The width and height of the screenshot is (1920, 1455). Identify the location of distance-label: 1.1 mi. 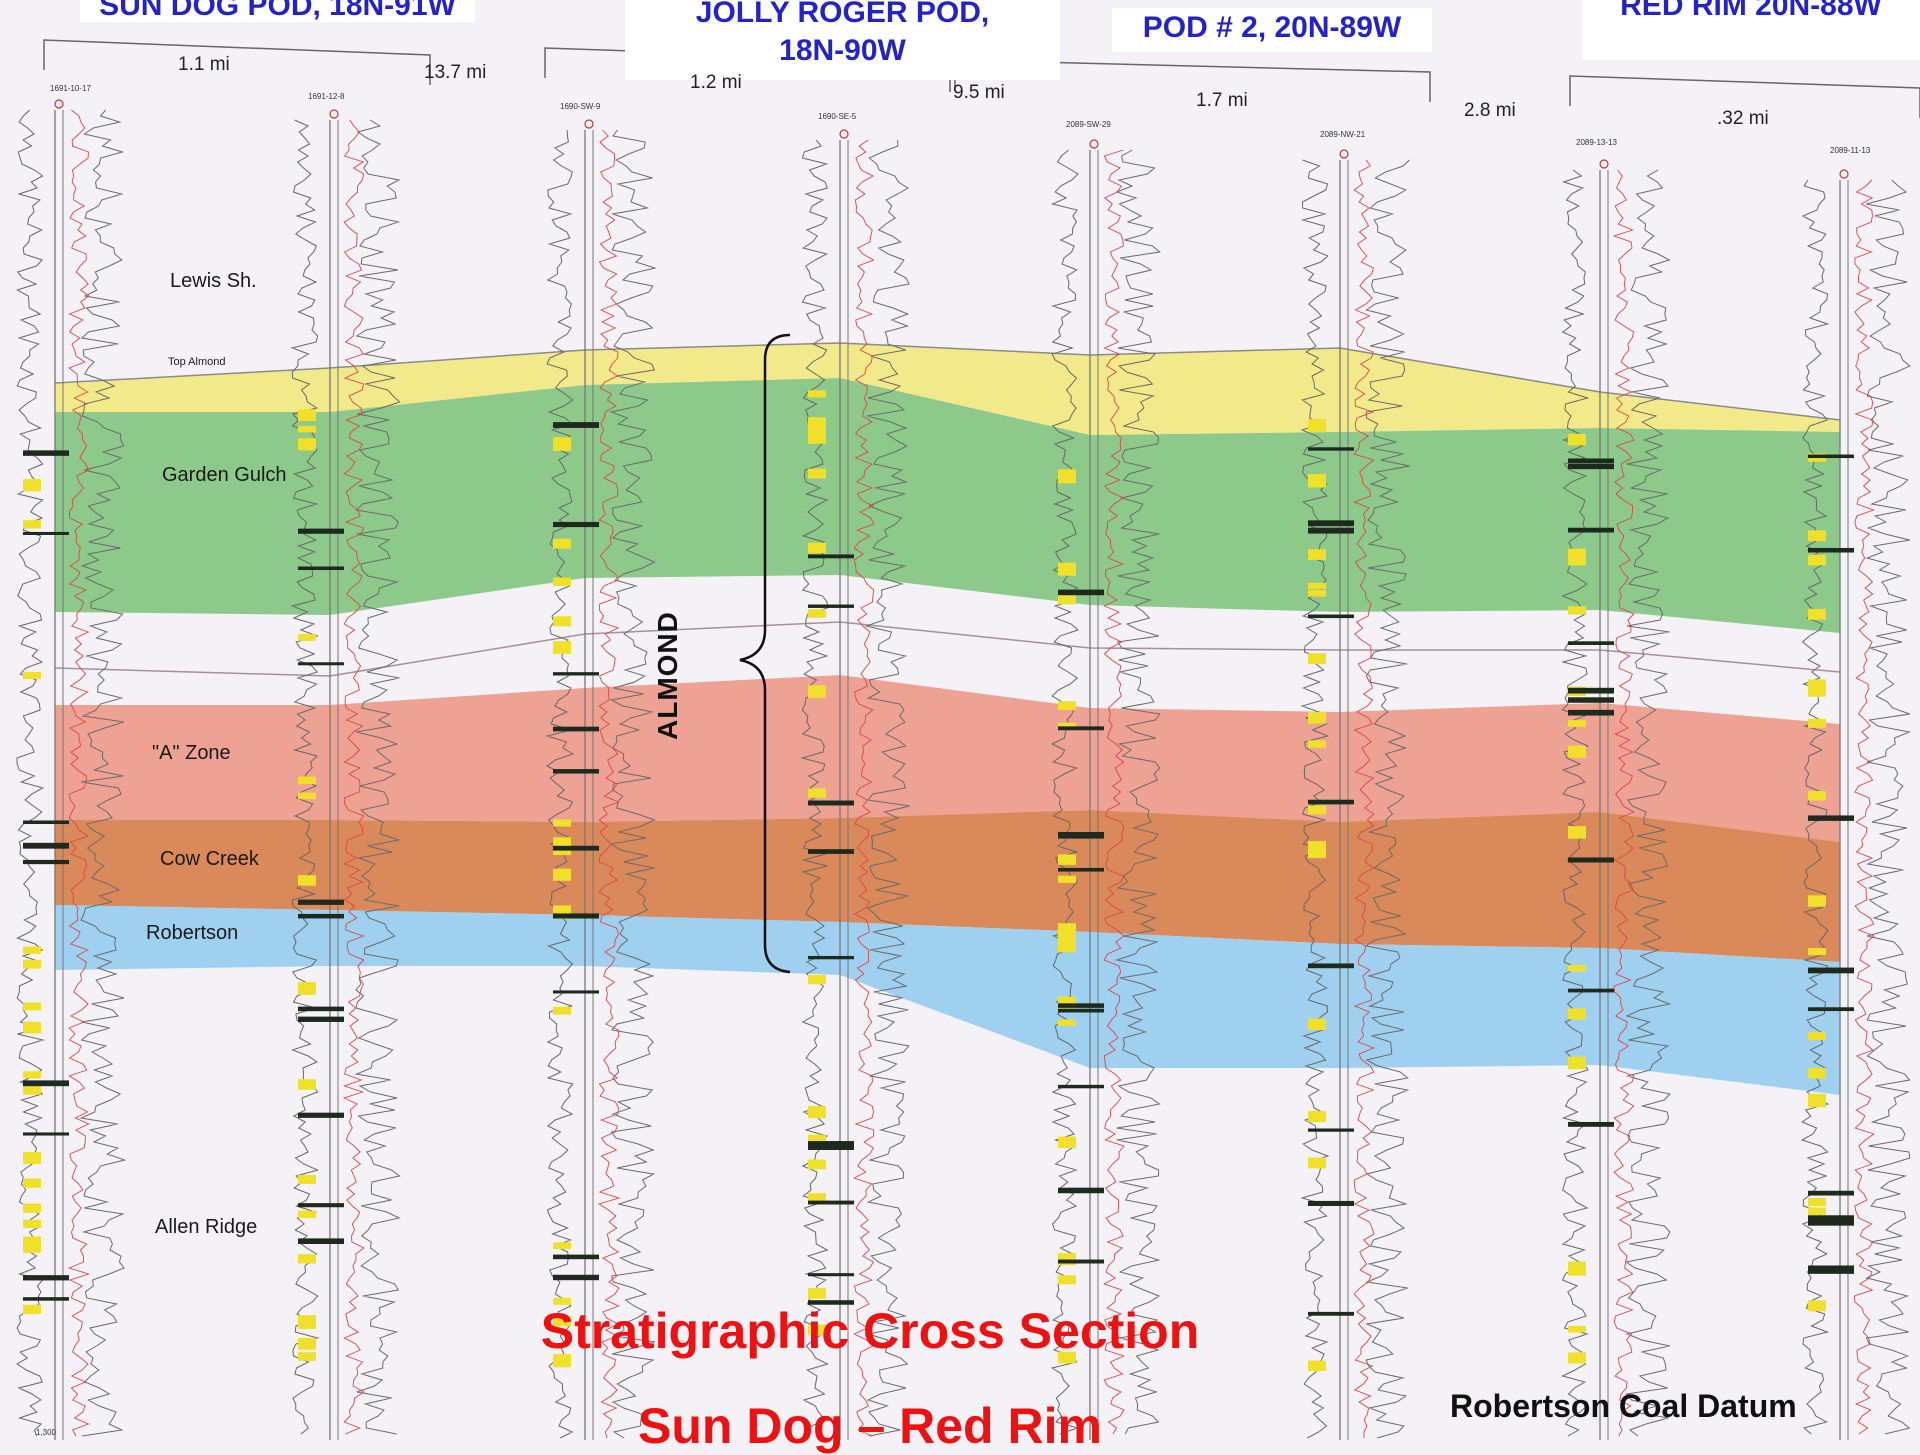
(204, 64).